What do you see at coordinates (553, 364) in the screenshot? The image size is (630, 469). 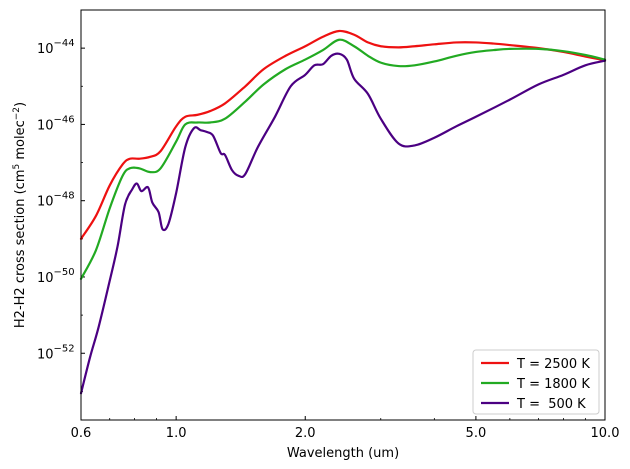 I see `legend-label-0: T = 2500 K` at bounding box center [553, 364].